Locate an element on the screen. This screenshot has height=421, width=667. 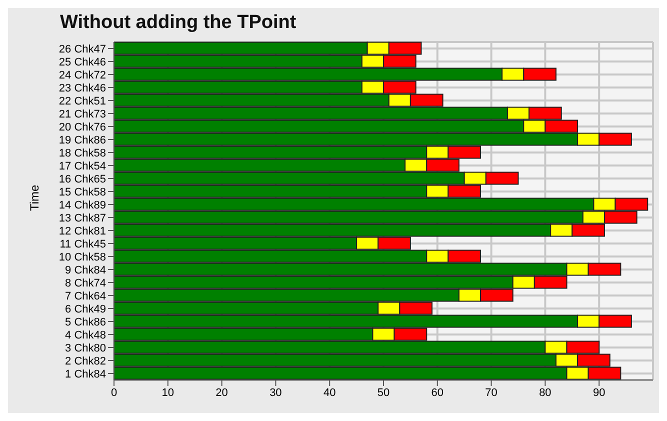
y-tick-label: 12 Chk81 is located at coordinates (82, 231).